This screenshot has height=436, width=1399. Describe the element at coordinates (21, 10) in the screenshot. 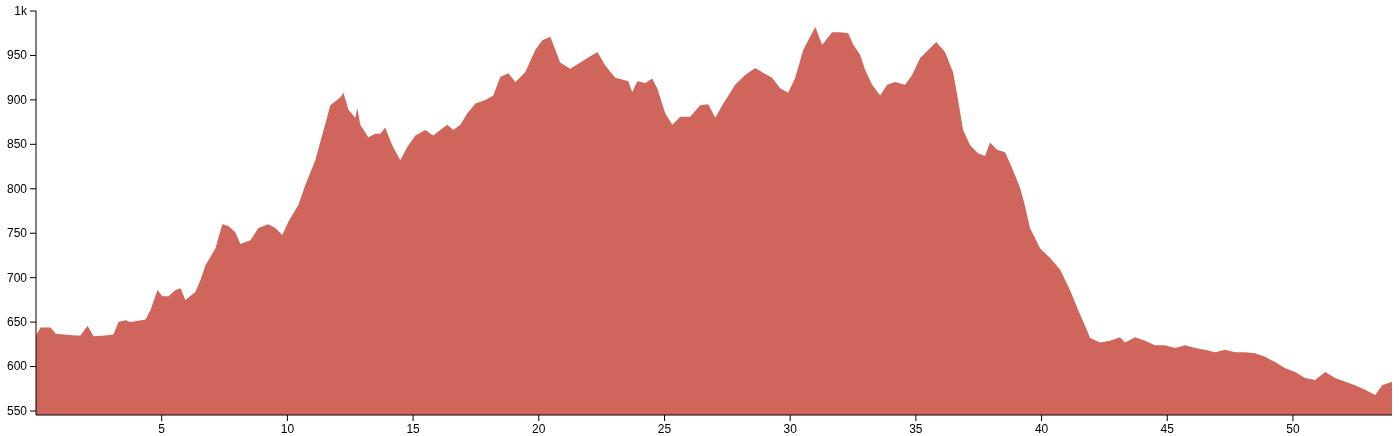

I see `y-tick-label: 1k` at that location.